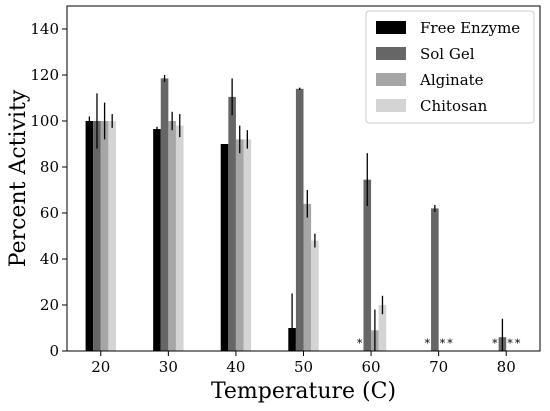  I want to click on x-tick-label: 80, so click(506, 367).